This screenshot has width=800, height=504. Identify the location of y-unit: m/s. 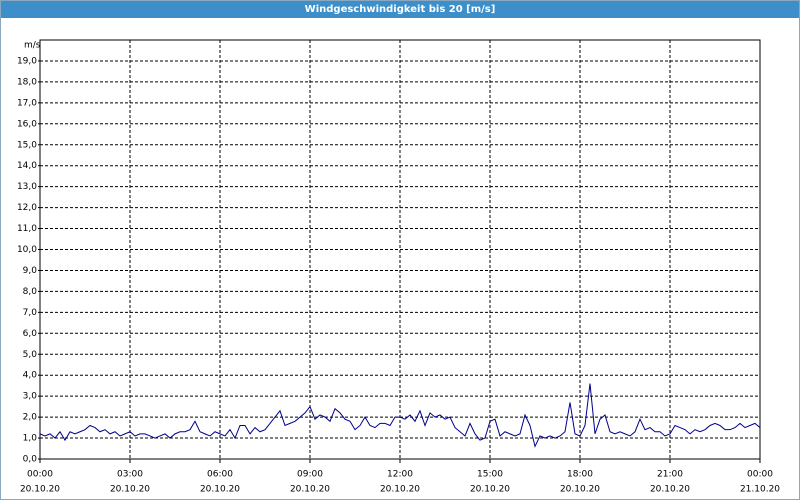
(32, 46).